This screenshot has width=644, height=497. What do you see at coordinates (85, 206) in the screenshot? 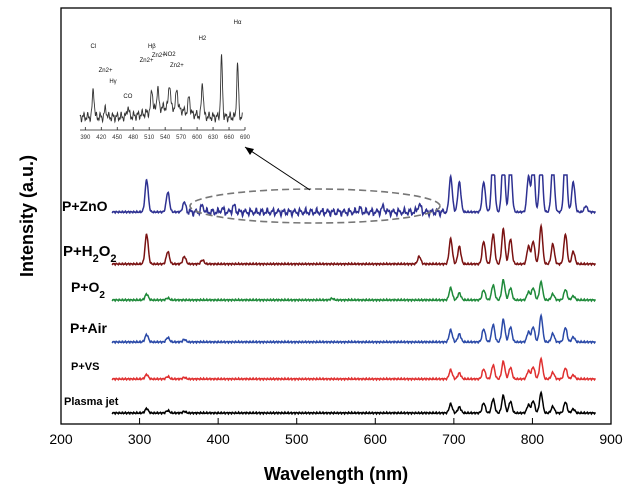
I see `series-label: P+ZnO` at bounding box center [85, 206].